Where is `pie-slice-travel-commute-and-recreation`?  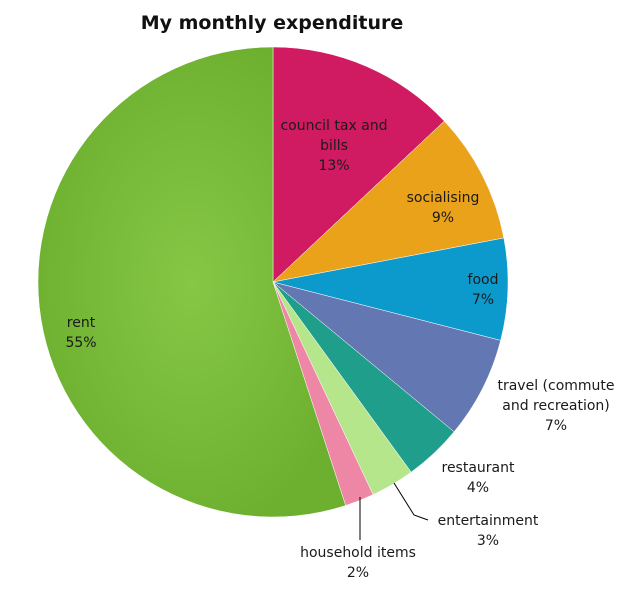
pie-slice-travel-commute-and-recreation is located at coordinates (386, 357).